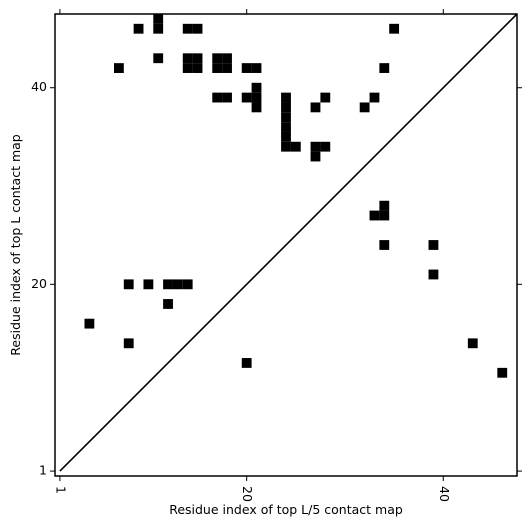 The width and height of the screenshot is (531, 531). Describe the element at coordinates (43, 470) in the screenshot. I see `y-tick-label: 1` at that location.